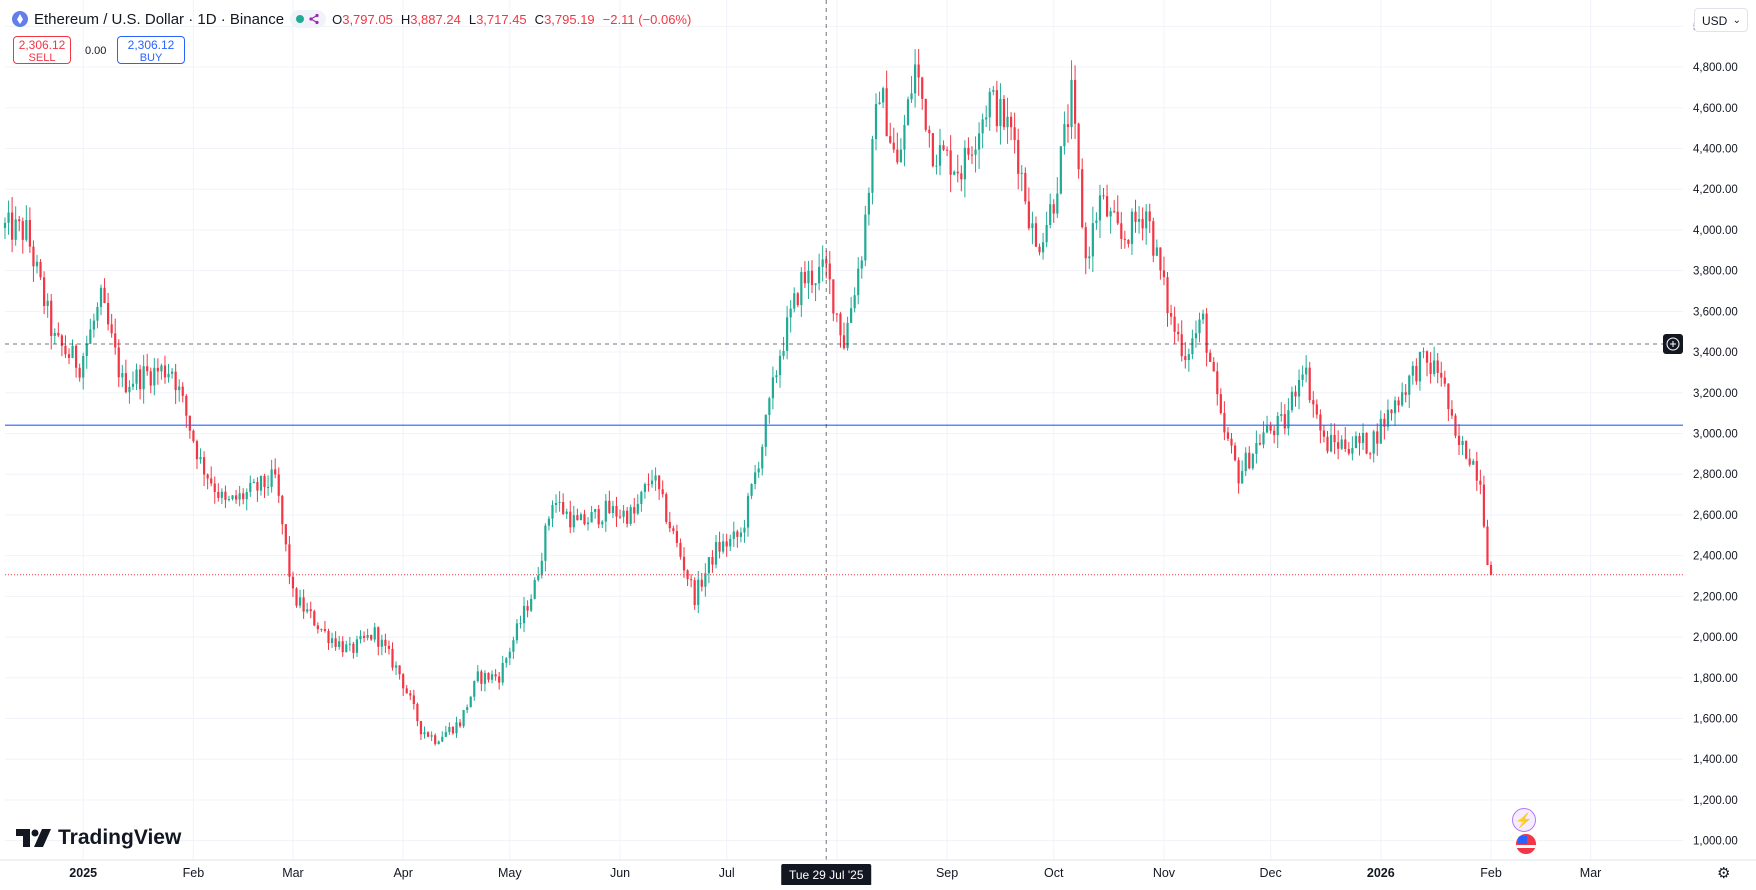  Describe the element at coordinates (308, 19) in the screenshot. I see `market-status-pill` at that location.